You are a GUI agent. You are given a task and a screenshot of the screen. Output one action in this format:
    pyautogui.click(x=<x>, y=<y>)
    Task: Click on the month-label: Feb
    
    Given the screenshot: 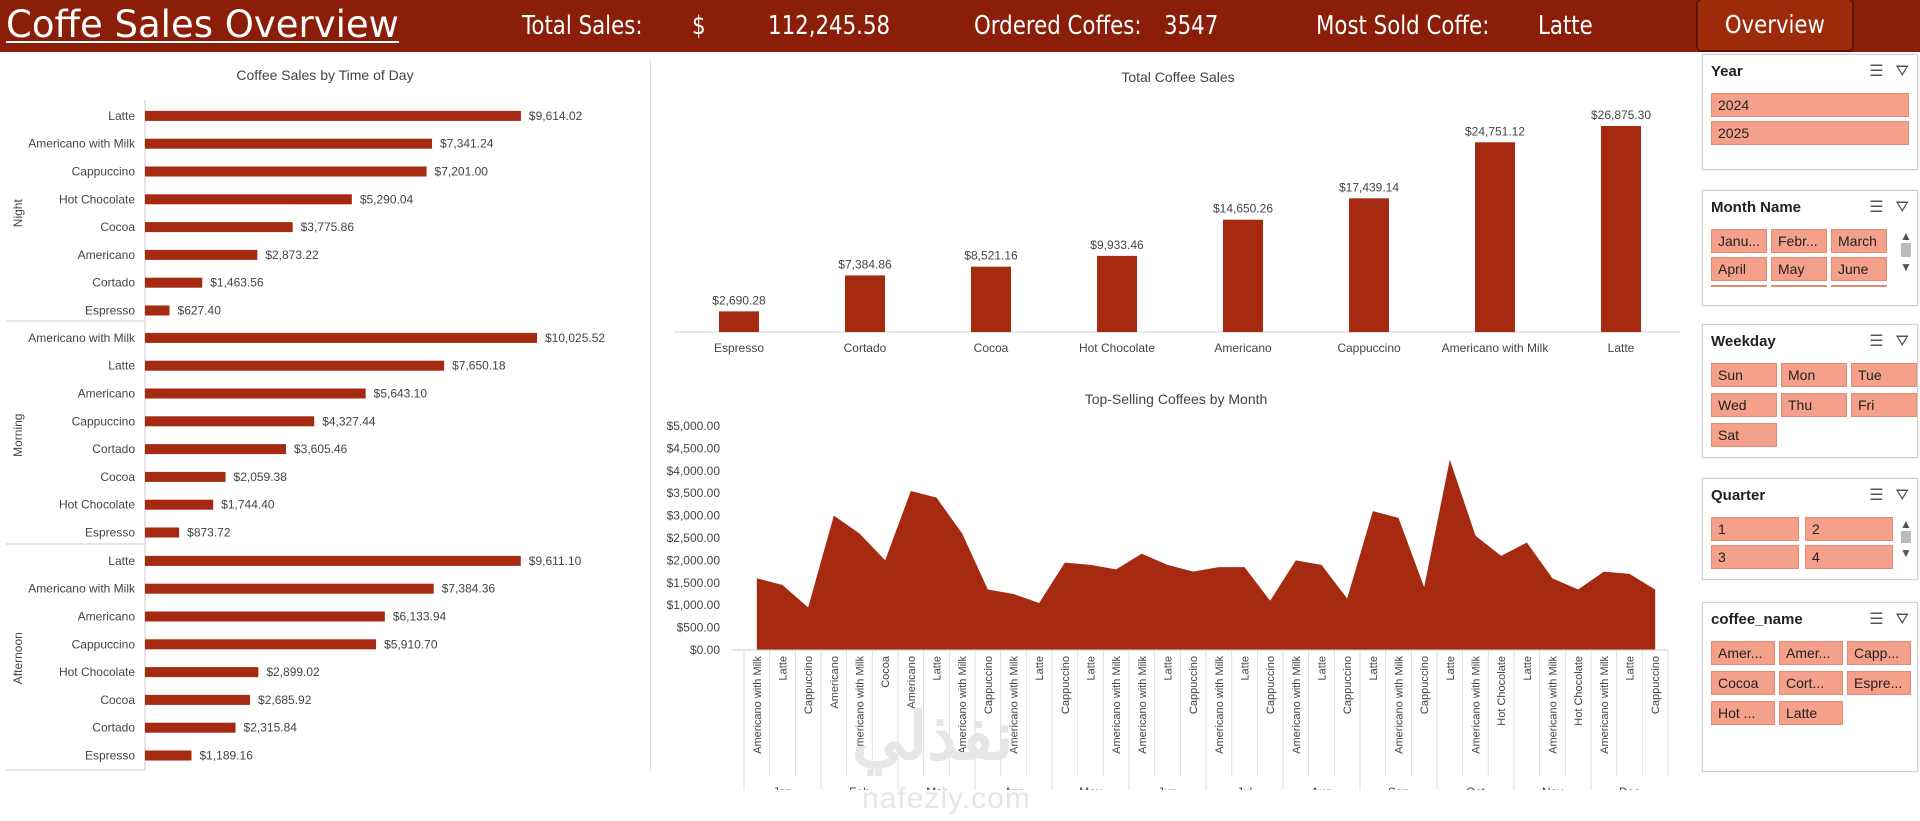 What is the action you would take?
    pyautogui.click(x=859, y=787)
    